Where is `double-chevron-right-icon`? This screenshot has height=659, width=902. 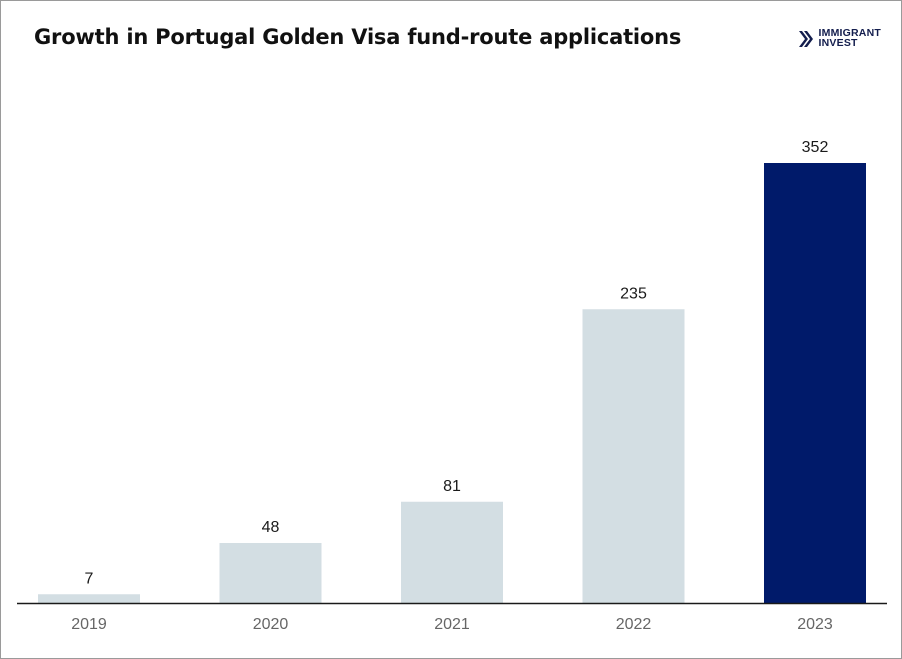 double-chevron-right-icon is located at coordinates (805, 38).